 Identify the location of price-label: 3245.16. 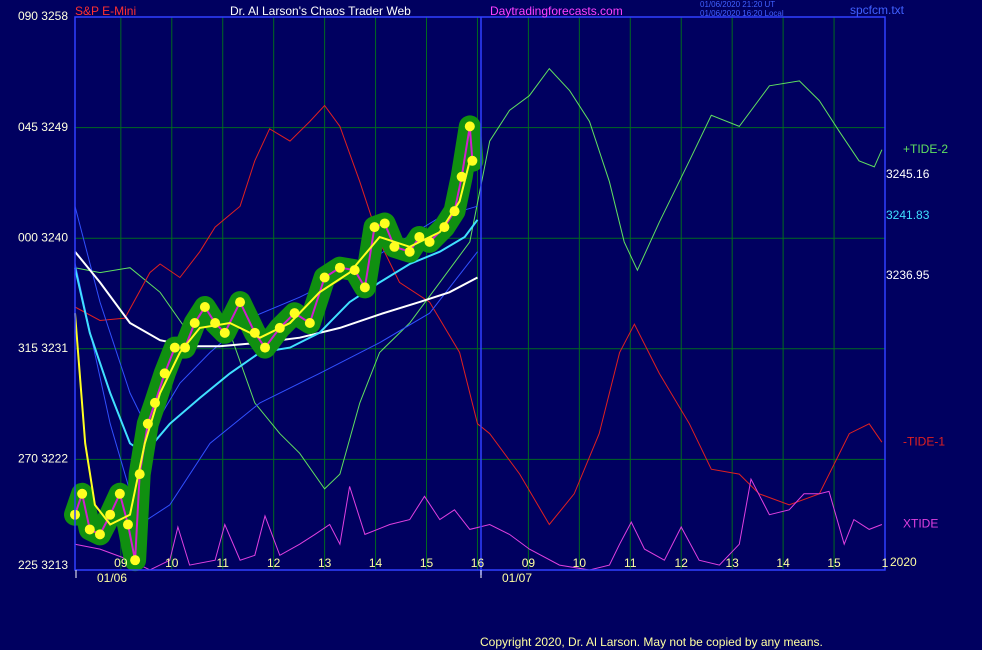
(908, 174).